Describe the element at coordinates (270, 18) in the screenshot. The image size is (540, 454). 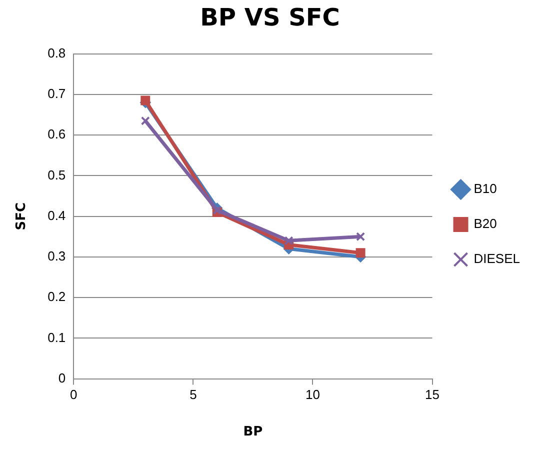
I see `chart-title: BP VS SFC` at that location.